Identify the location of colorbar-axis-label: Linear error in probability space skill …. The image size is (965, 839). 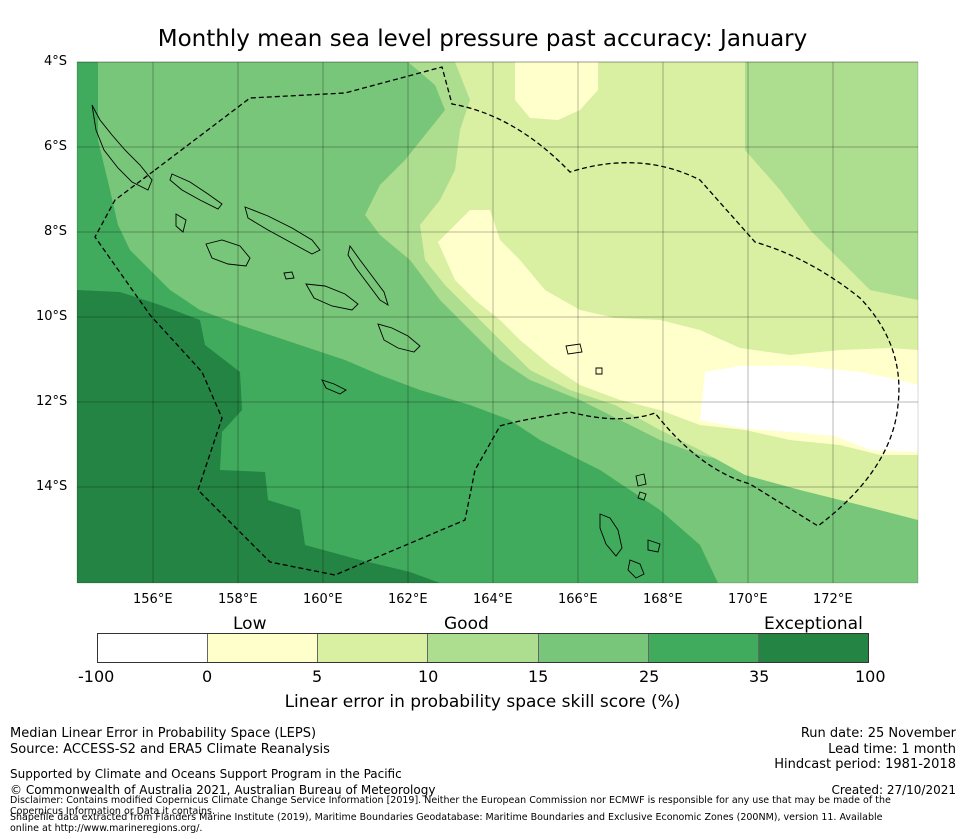
(482, 702).